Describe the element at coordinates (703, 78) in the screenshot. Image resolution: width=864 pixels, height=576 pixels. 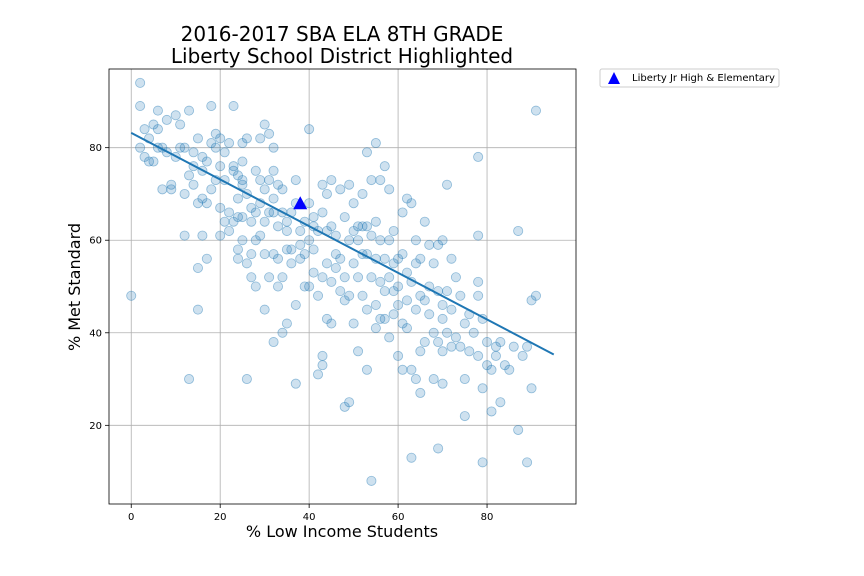
I see `legend-label: Liberty Jr High & Elementary` at that location.